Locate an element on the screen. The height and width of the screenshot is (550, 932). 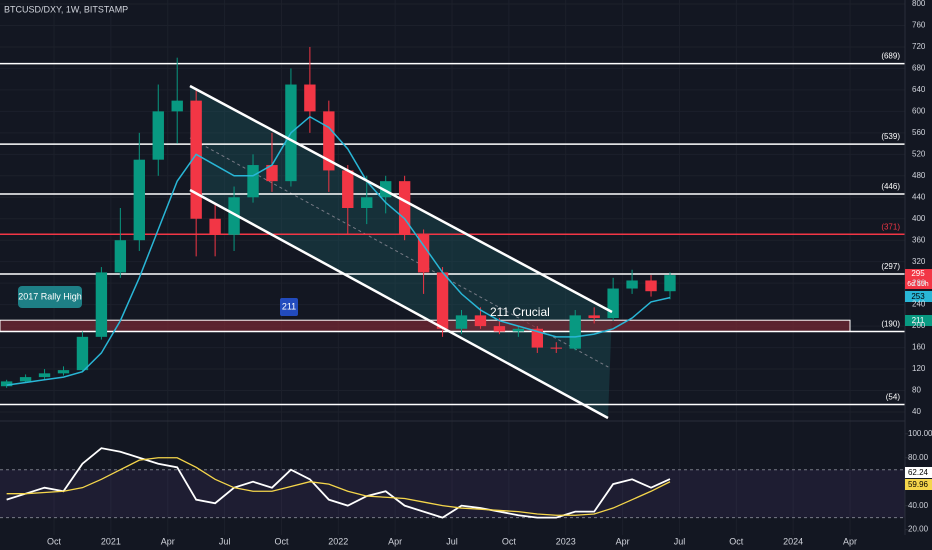
level-label: (54) is located at coordinates (893, 397).